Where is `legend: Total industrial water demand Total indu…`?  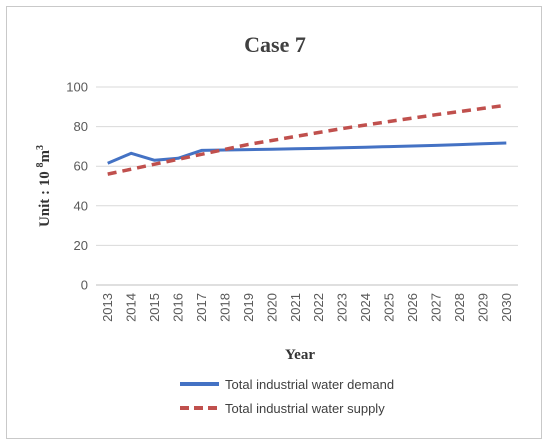 legend: Total industrial water demand Total indu… is located at coordinates (287, 396).